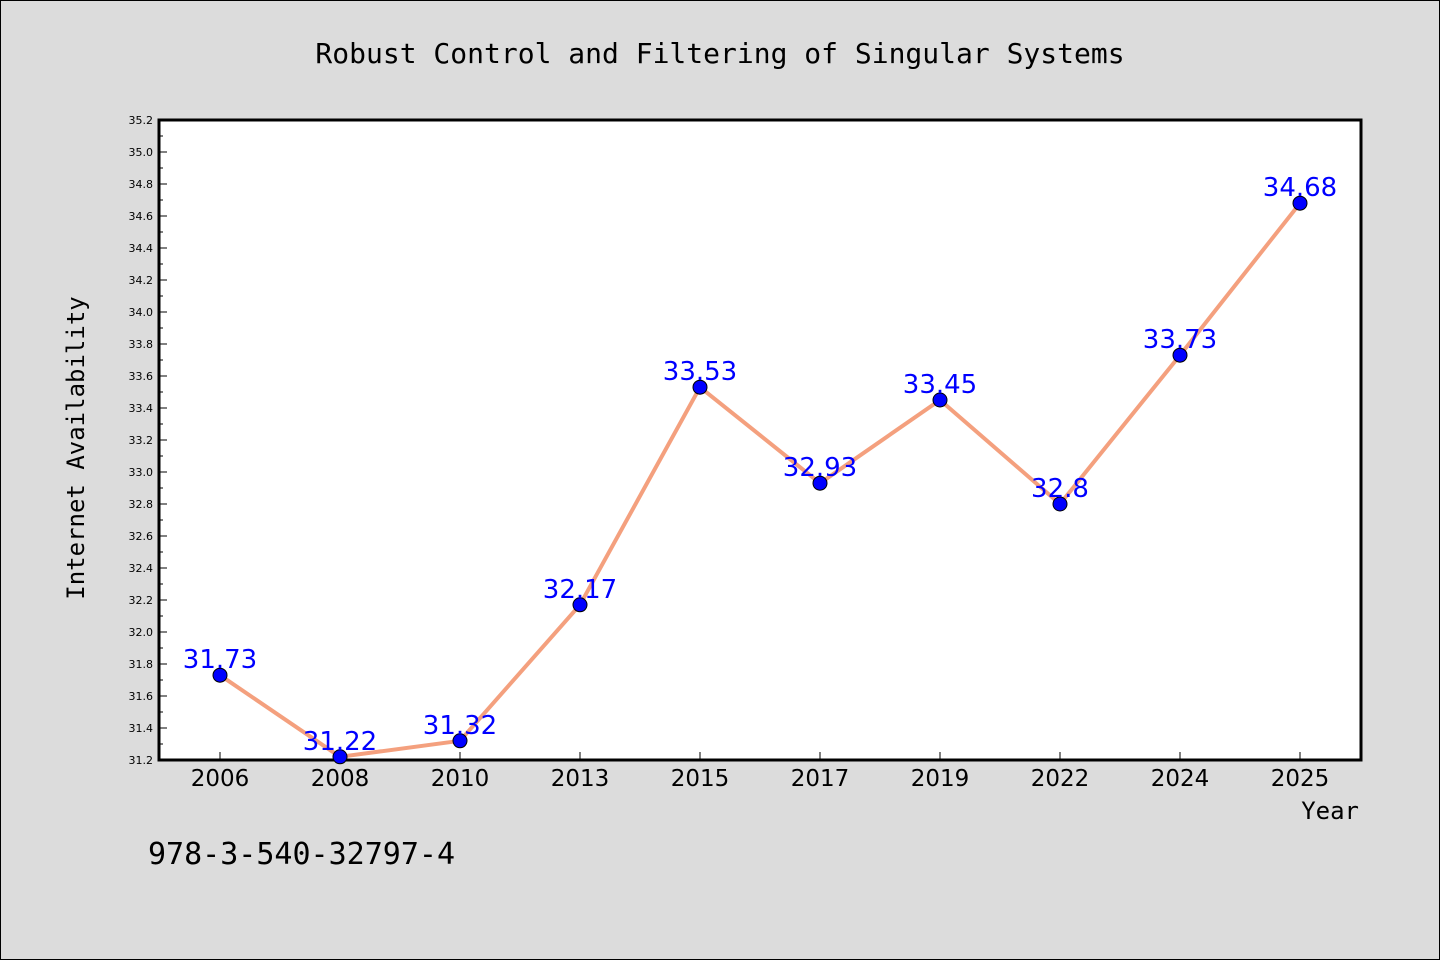 The width and height of the screenshot is (1440, 960). Describe the element at coordinates (580, 590) in the screenshot. I see `data-label: 32.17` at that location.